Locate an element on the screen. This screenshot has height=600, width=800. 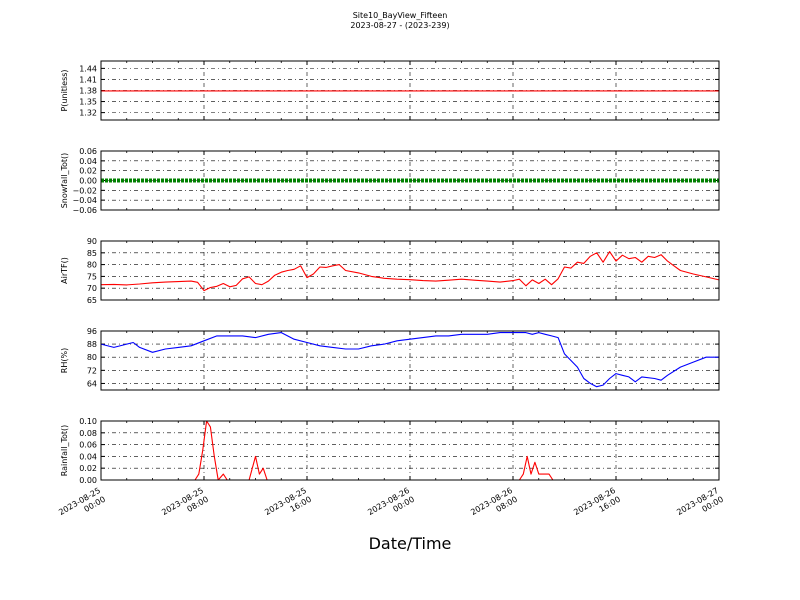
y-tick-label: 65 is located at coordinates (92, 300).